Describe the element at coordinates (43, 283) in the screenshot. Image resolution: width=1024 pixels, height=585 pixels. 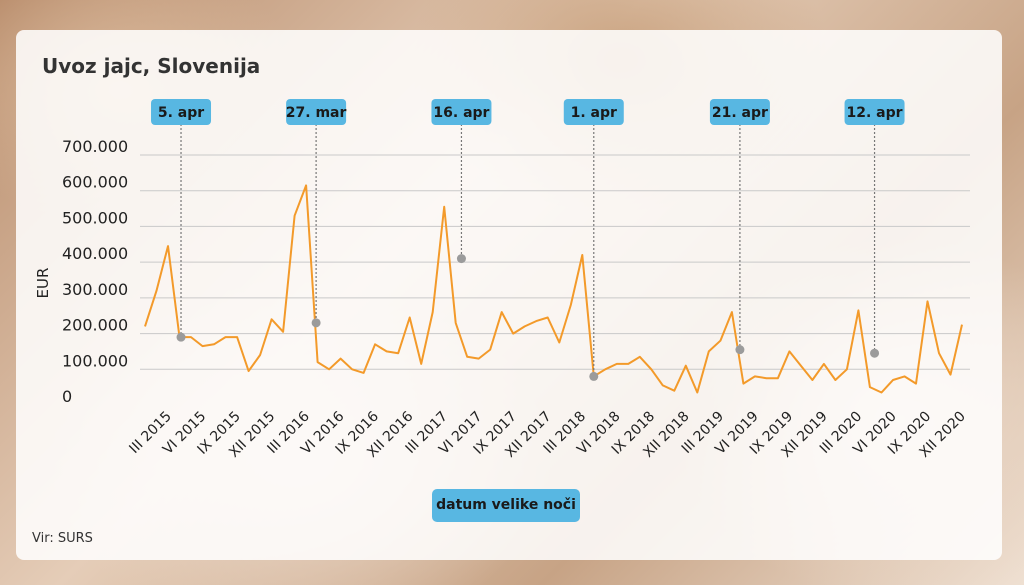
I see `y-axis-label: EUR` at that location.